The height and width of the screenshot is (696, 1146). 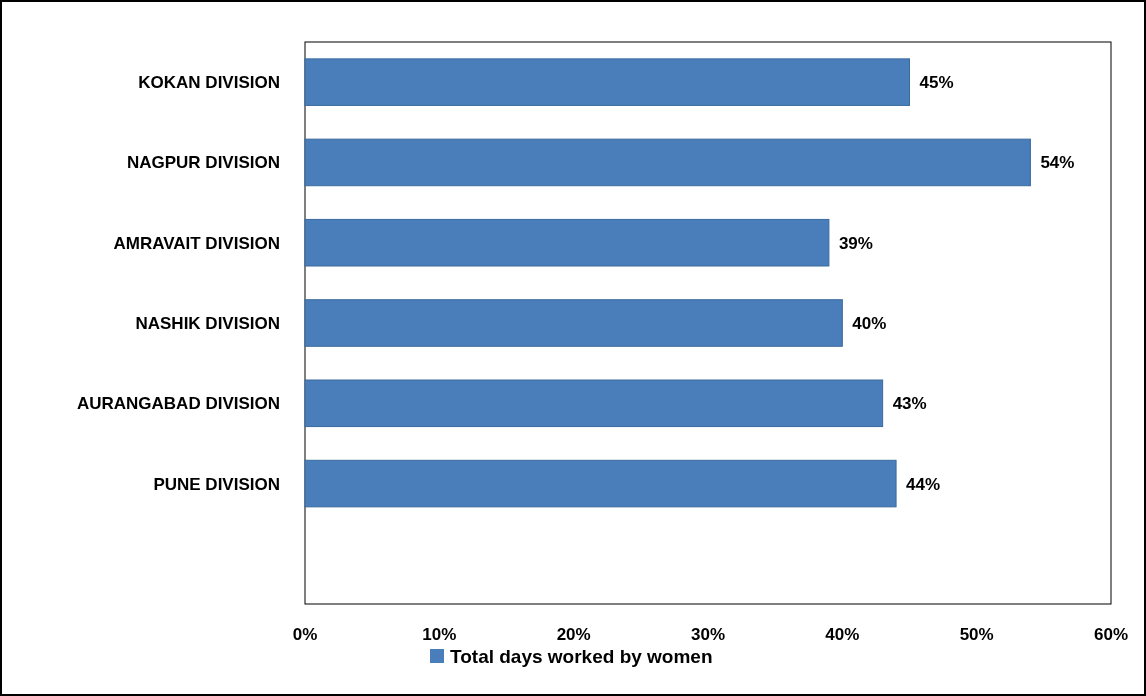 What do you see at coordinates (869, 323) in the screenshot?
I see `data-label: 40%` at bounding box center [869, 323].